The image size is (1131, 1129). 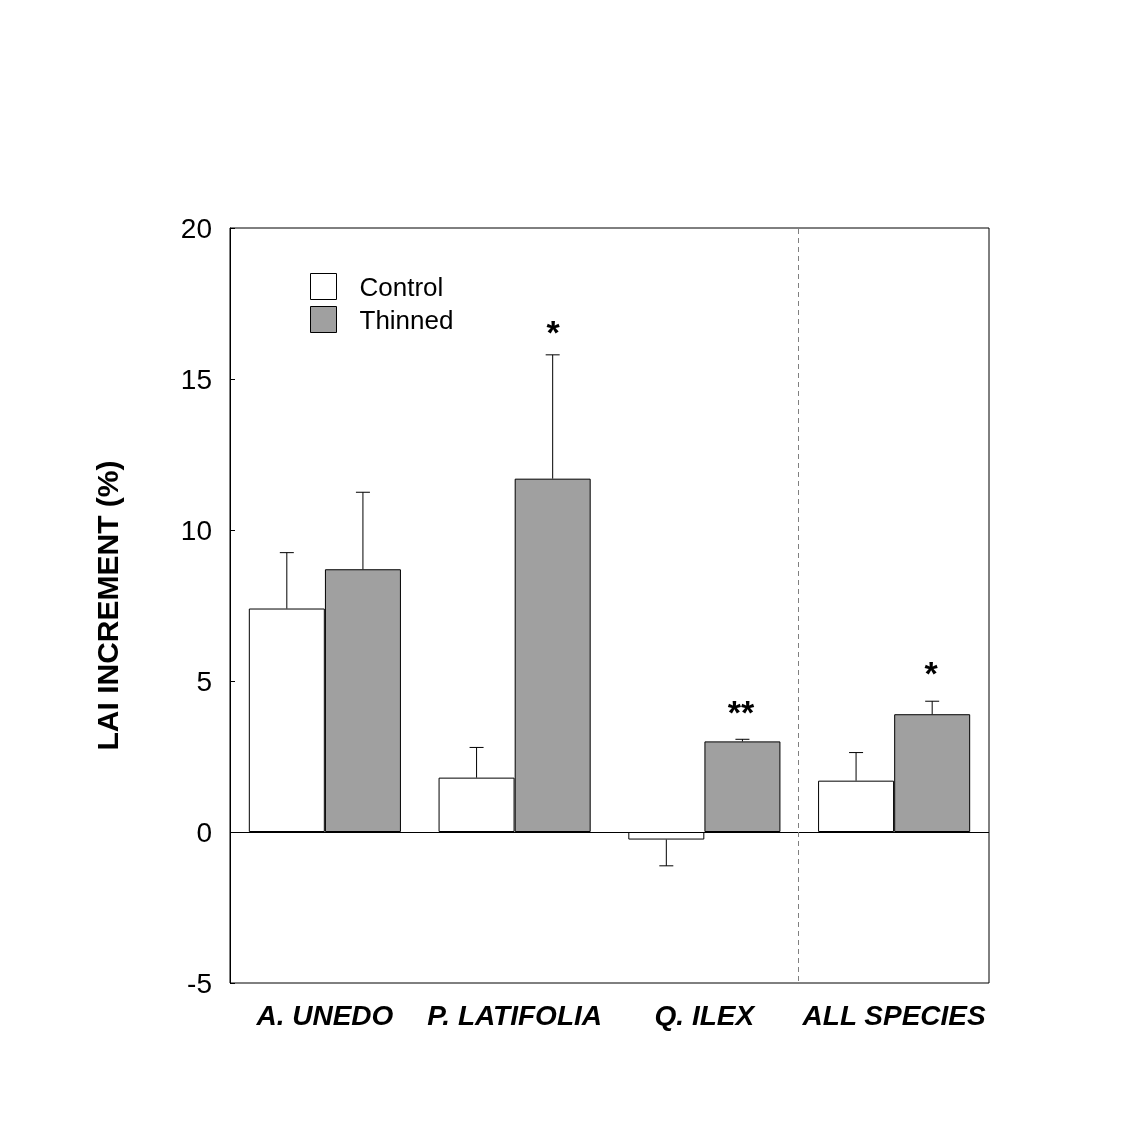 What do you see at coordinates (514, 1015) in the screenshot?
I see `x-tick-label: P. LATIFOLIA` at bounding box center [514, 1015].